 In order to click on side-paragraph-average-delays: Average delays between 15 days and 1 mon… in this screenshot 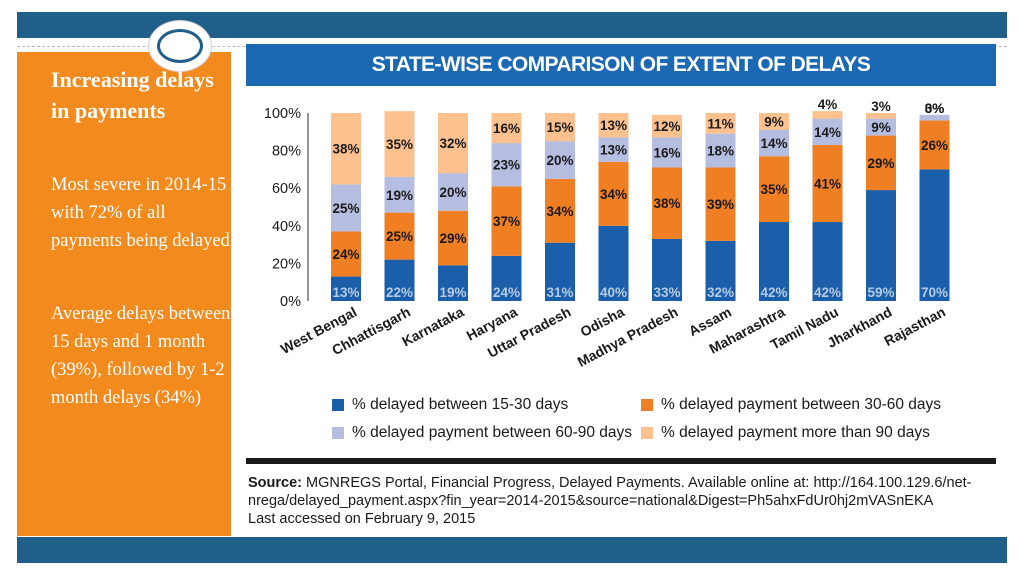, I will do `click(141, 356)`.